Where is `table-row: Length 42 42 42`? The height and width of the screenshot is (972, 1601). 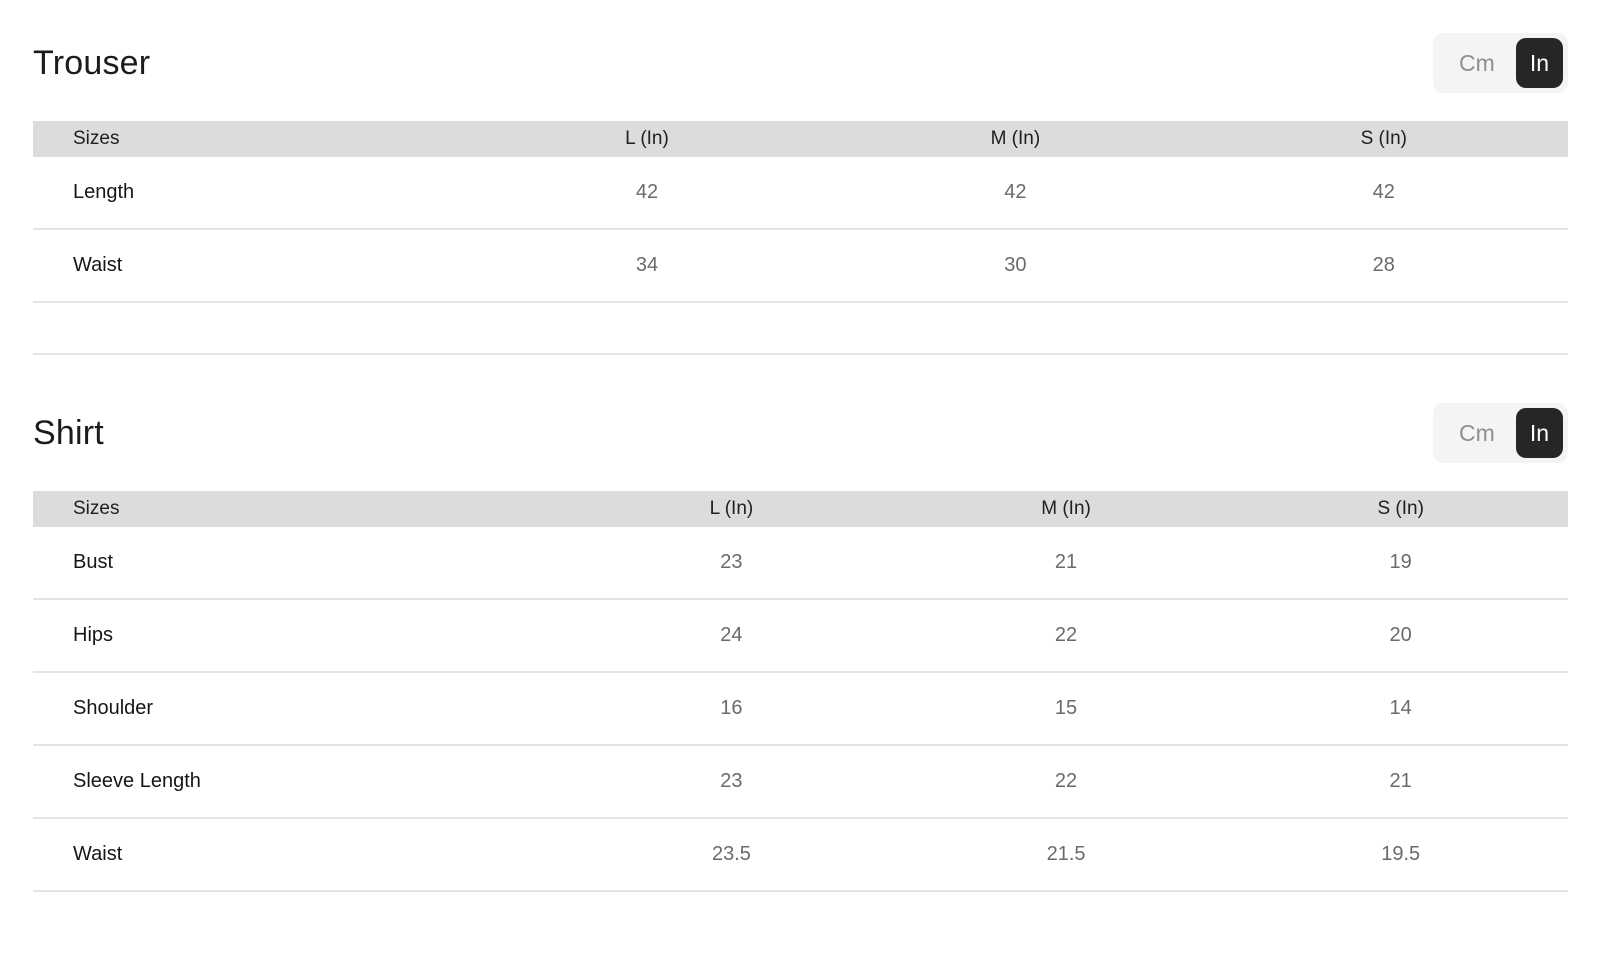 table-row: Length 42 42 42 is located at coordinates (800, 193).